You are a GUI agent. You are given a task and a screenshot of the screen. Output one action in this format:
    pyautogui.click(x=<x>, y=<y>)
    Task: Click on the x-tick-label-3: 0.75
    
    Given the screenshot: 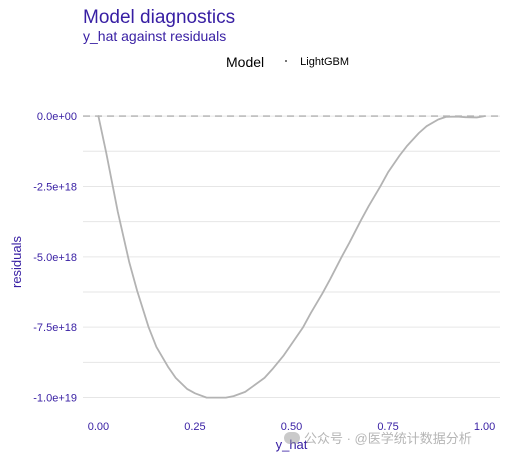 What is the action you would take?
    pyautogui.click(x=387, y=427)
    